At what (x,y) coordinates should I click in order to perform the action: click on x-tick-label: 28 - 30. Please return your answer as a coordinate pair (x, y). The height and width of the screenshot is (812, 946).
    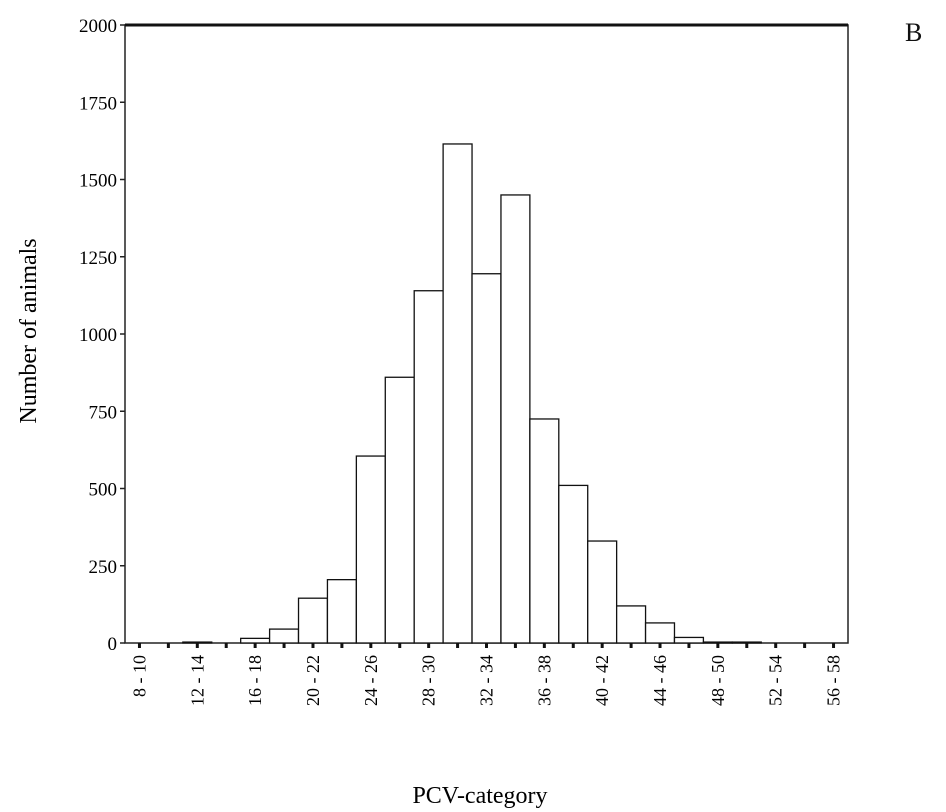
    Looking at the image, I should click on (429, 680).